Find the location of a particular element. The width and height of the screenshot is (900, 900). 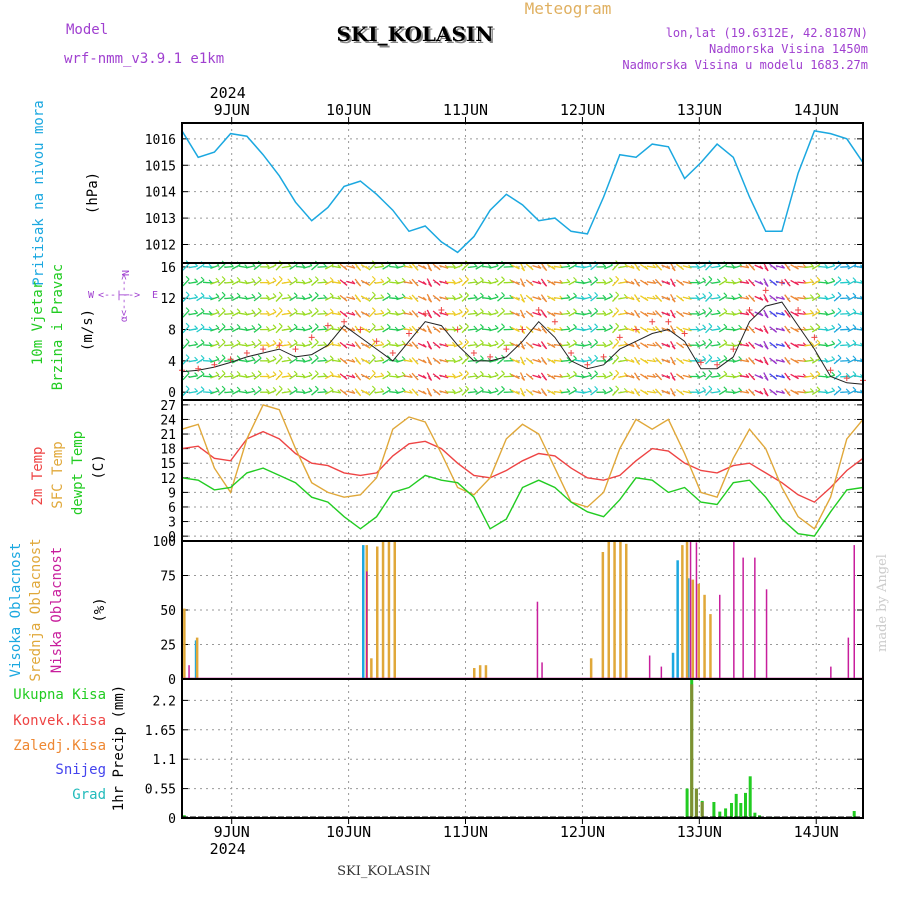

precip-legend-label: Zaledj.Kisa is located at coordinates (59, 746).